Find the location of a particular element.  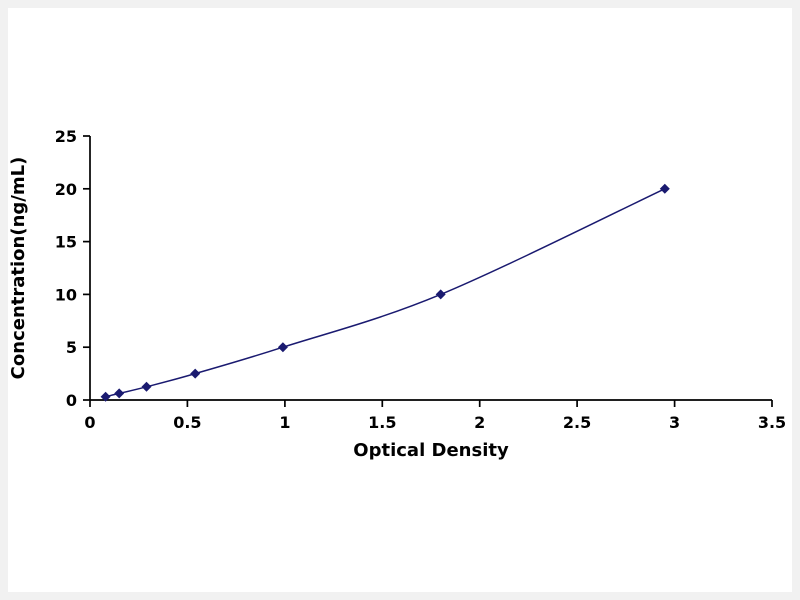

x-tick-label: 2.5 is located at coordinates (577, 422).